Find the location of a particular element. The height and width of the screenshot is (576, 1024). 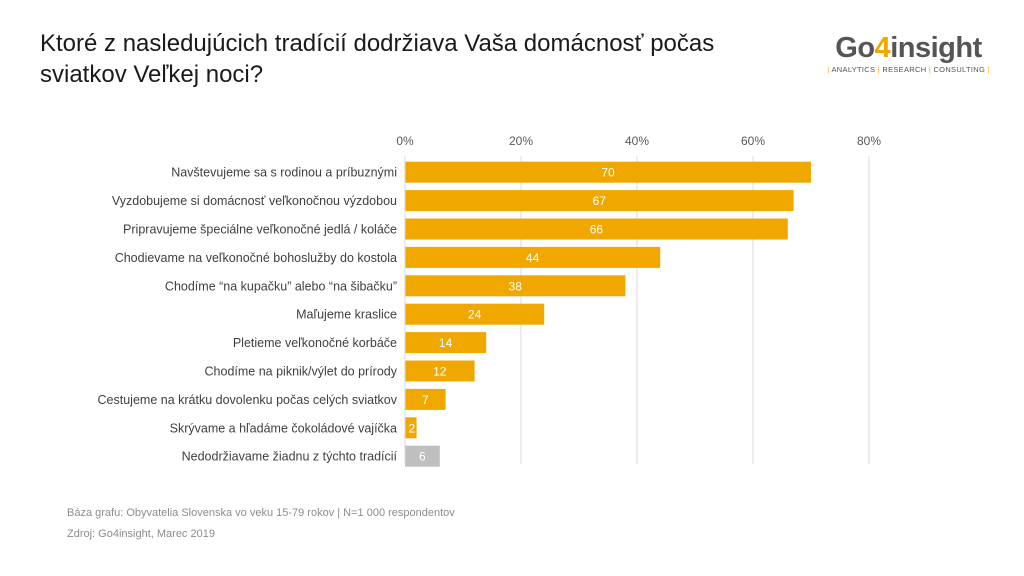

data-label: 6 is located at coordinates (422, 457).